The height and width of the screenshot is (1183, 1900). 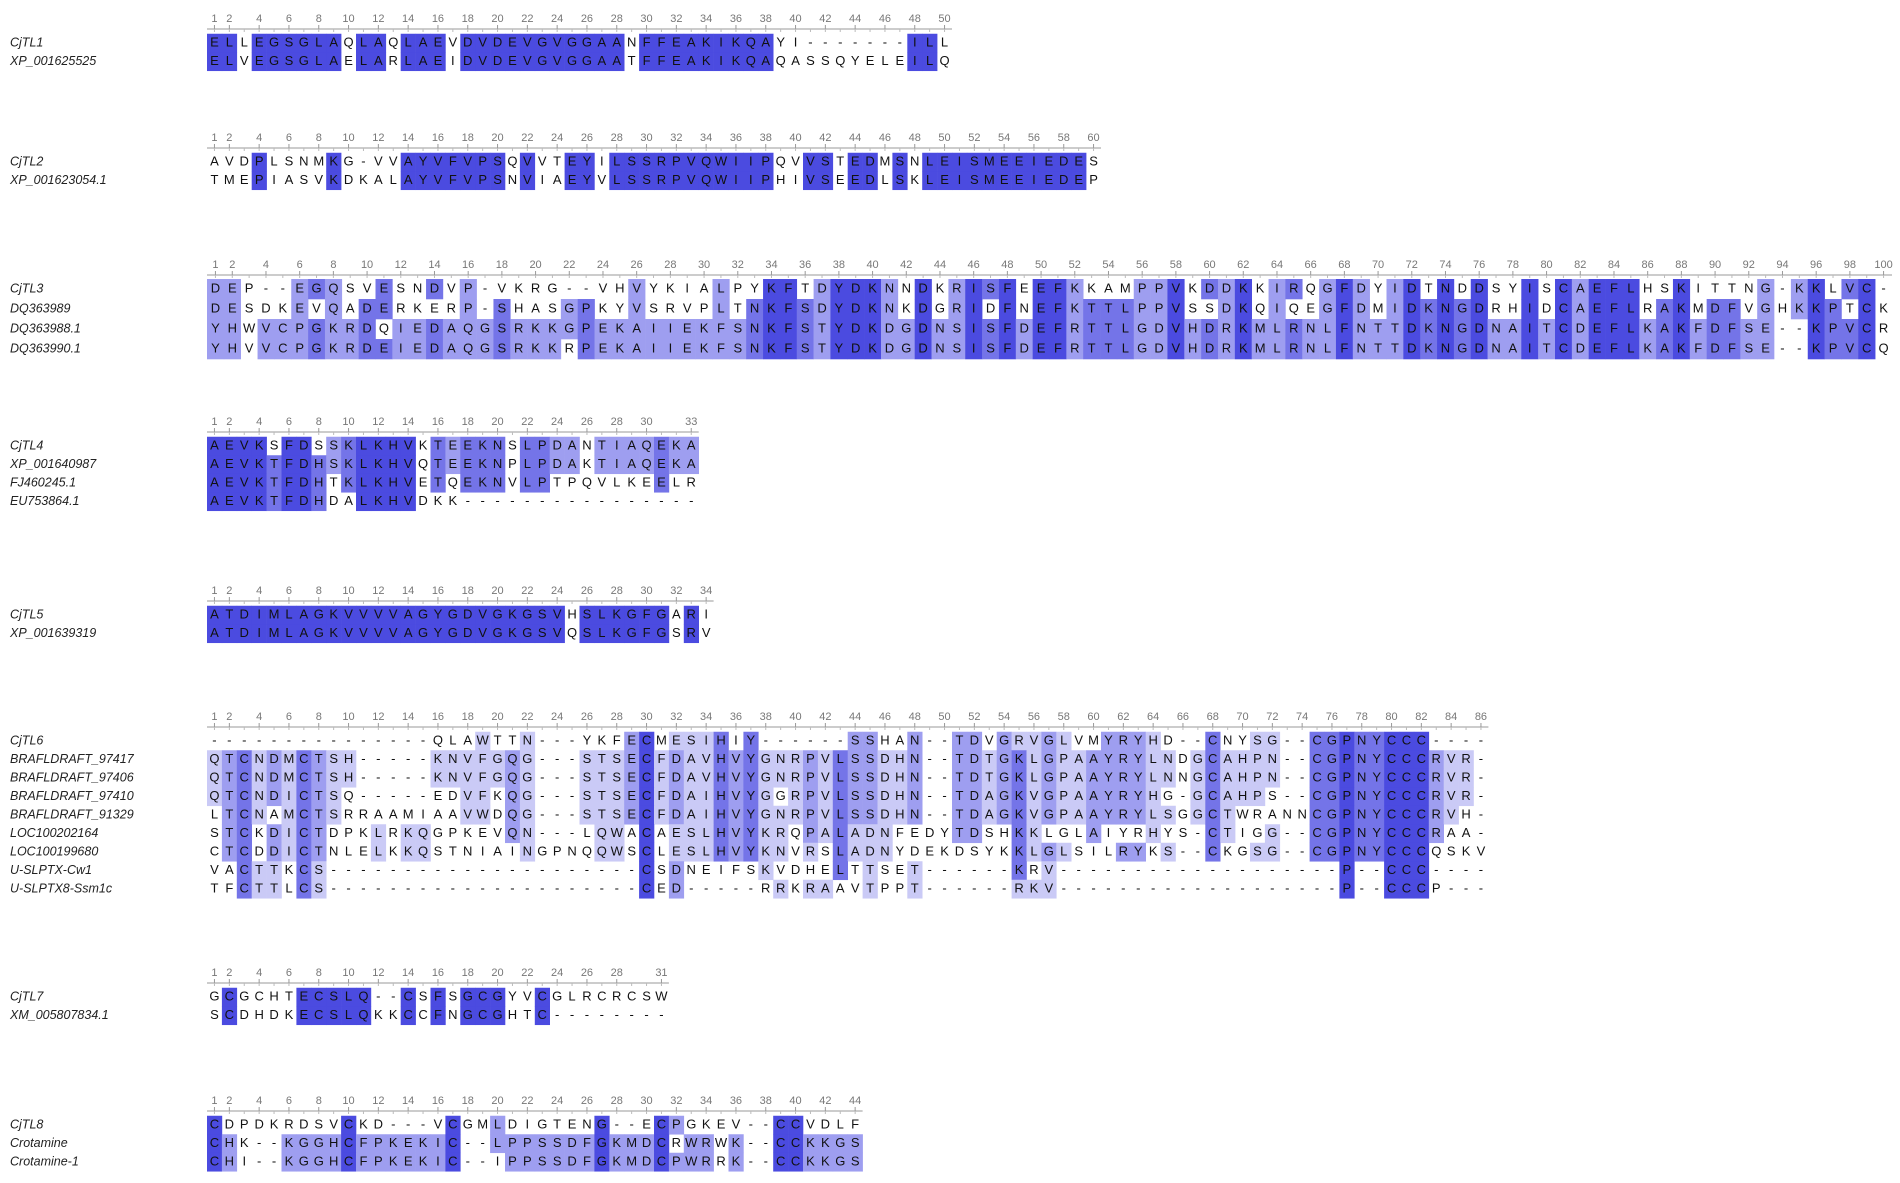 What do you see at coordinates (289, 19) in the screenshot?
I see `ruler-label: 6` at bounding box center [289, 19].